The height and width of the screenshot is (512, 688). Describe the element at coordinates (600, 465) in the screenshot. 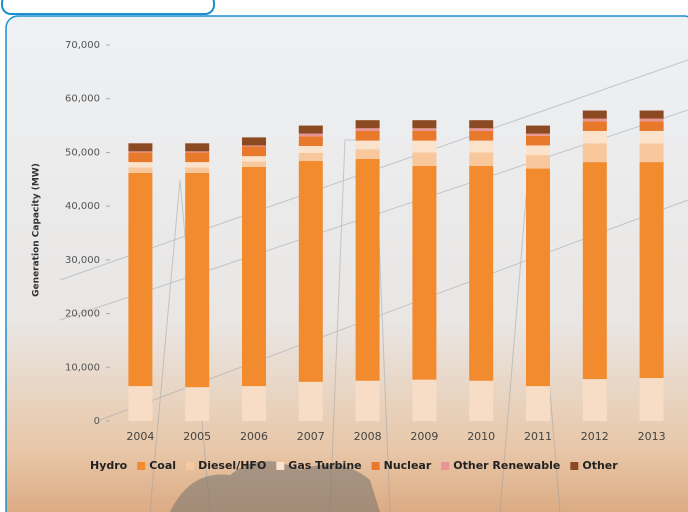

I see `legend-label: Other` at that location.